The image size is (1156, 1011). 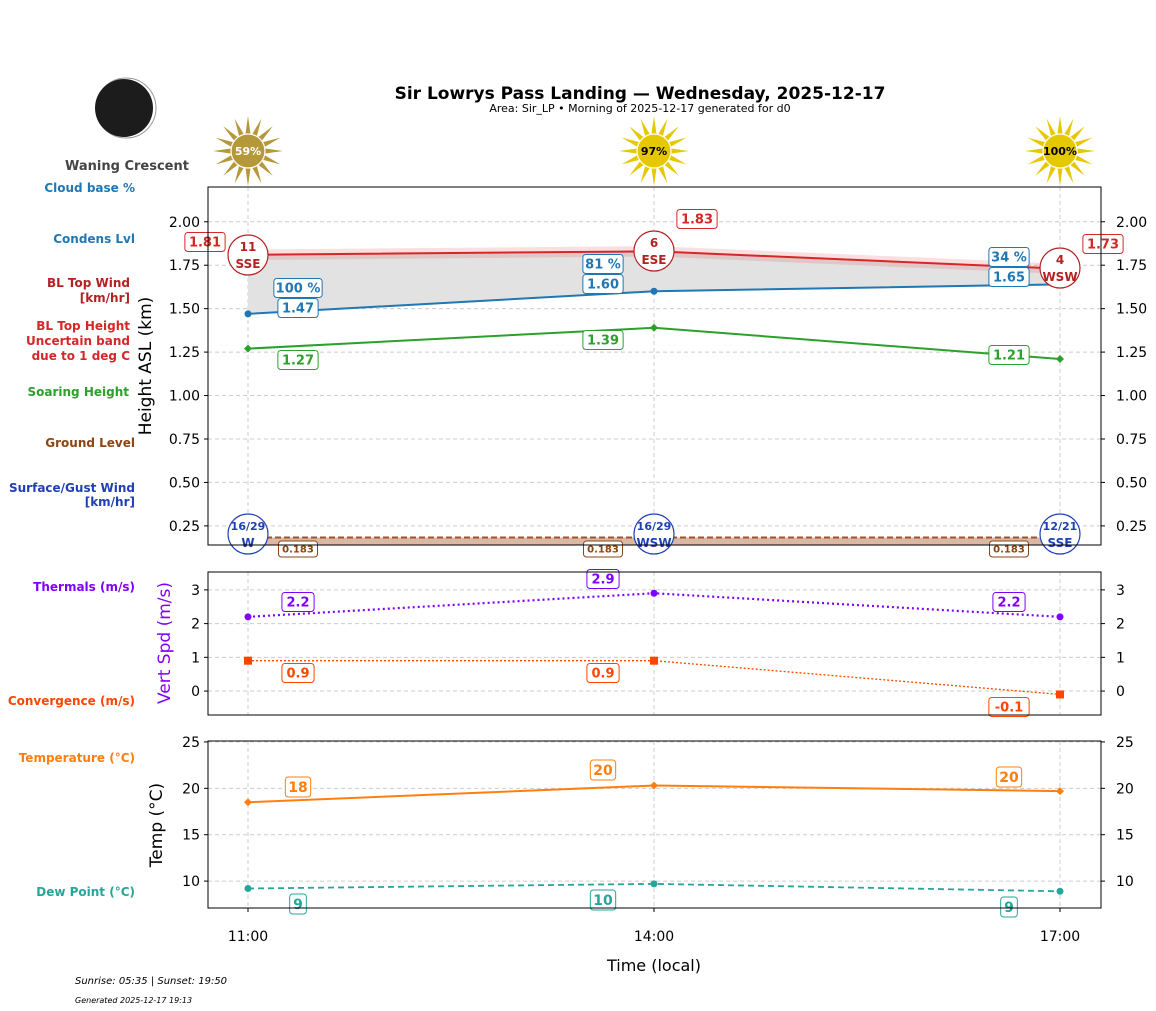 I want to click on bl-wind-barb-speed: 11, so click(x=248, y=247).